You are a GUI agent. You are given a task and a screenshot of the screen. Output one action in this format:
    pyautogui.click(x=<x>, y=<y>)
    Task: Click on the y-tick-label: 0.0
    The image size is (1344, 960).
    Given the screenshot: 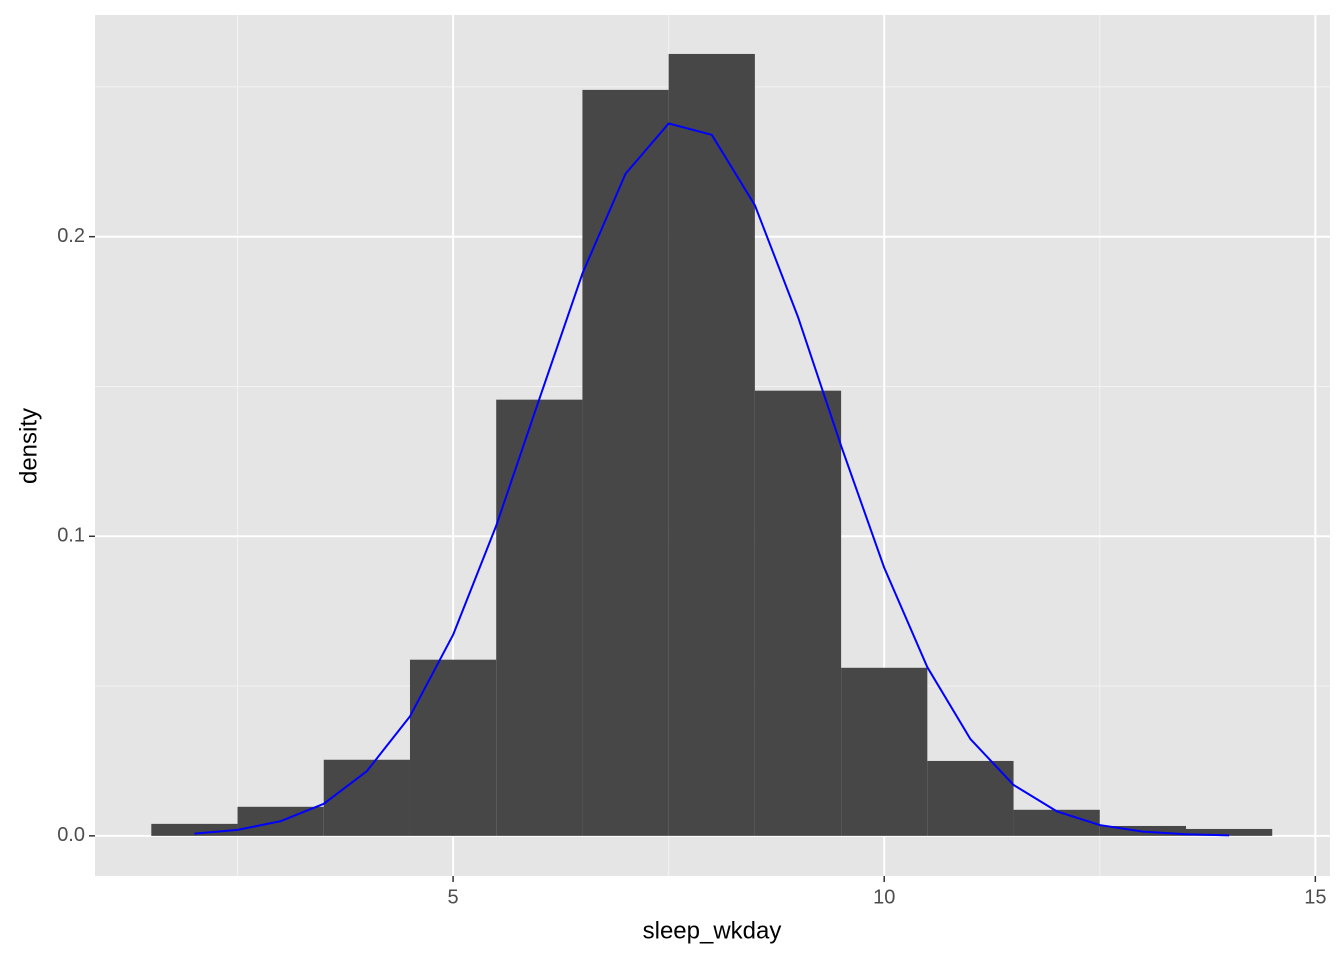 What is the action you would take?
    pyautogui.click(x=71, y=835)
    